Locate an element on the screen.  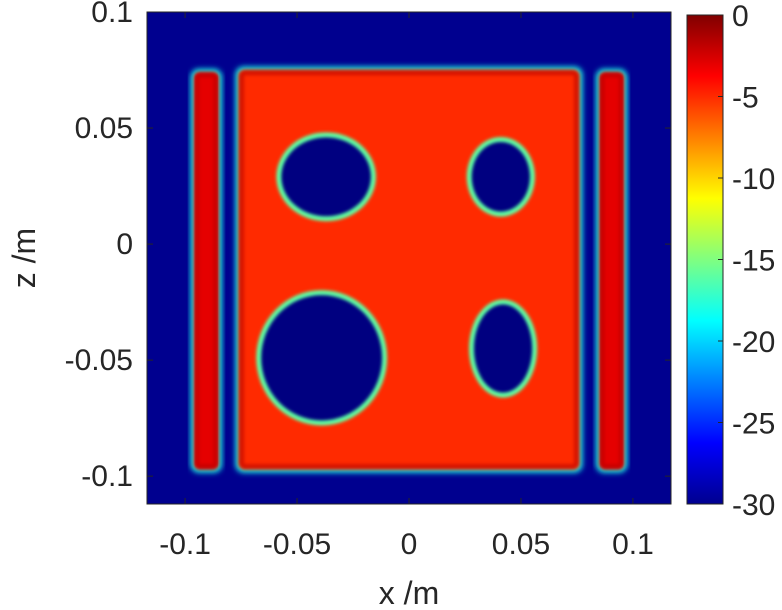
x-axis-label: x /m is located at coordinates (409, 592).